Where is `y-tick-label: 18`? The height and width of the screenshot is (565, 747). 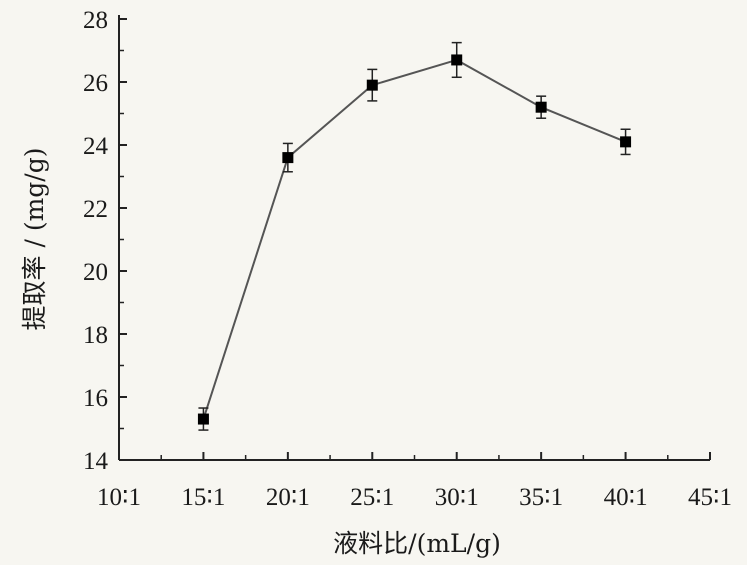 y-tick-label: 18 is located at coordinates (95, 335).